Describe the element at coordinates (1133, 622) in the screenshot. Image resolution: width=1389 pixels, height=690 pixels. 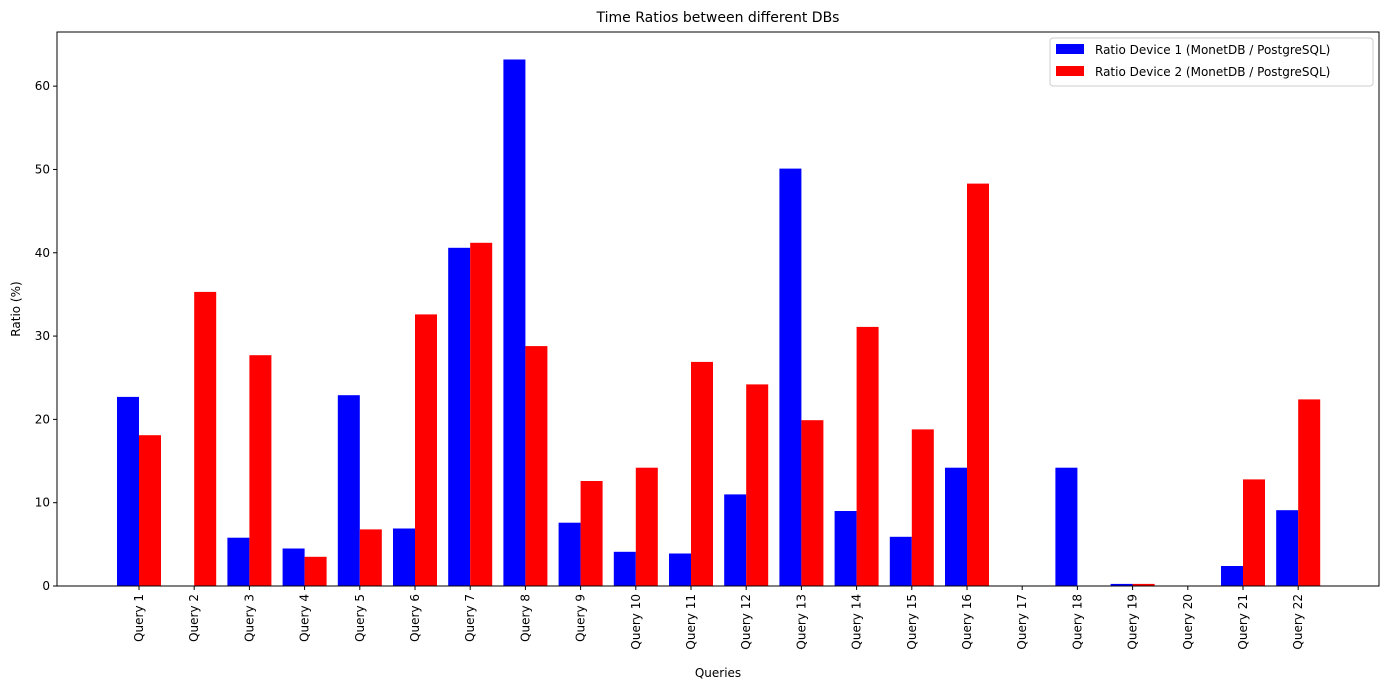
I see `x-tick-label: Query 19` at that location.